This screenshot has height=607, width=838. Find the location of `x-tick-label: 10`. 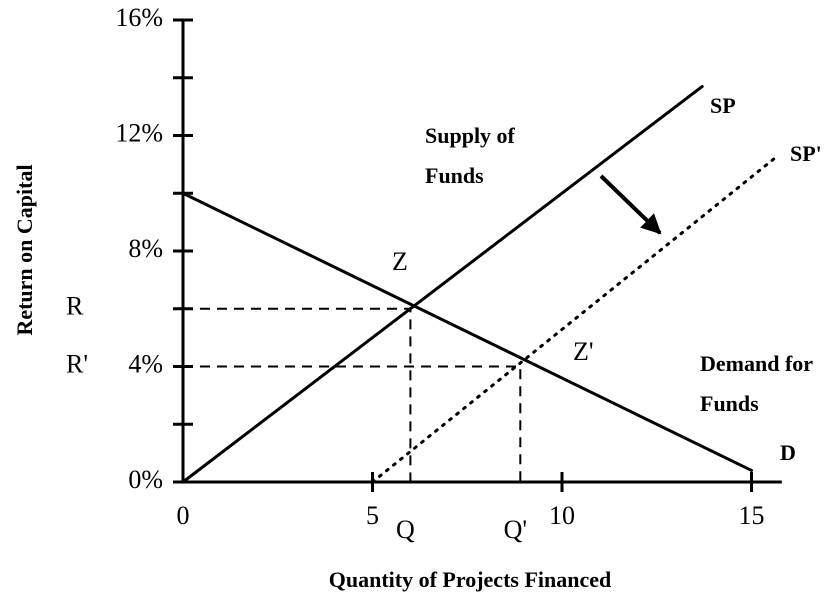

x-tick-label: 10 is located at coordinates (562, 515).